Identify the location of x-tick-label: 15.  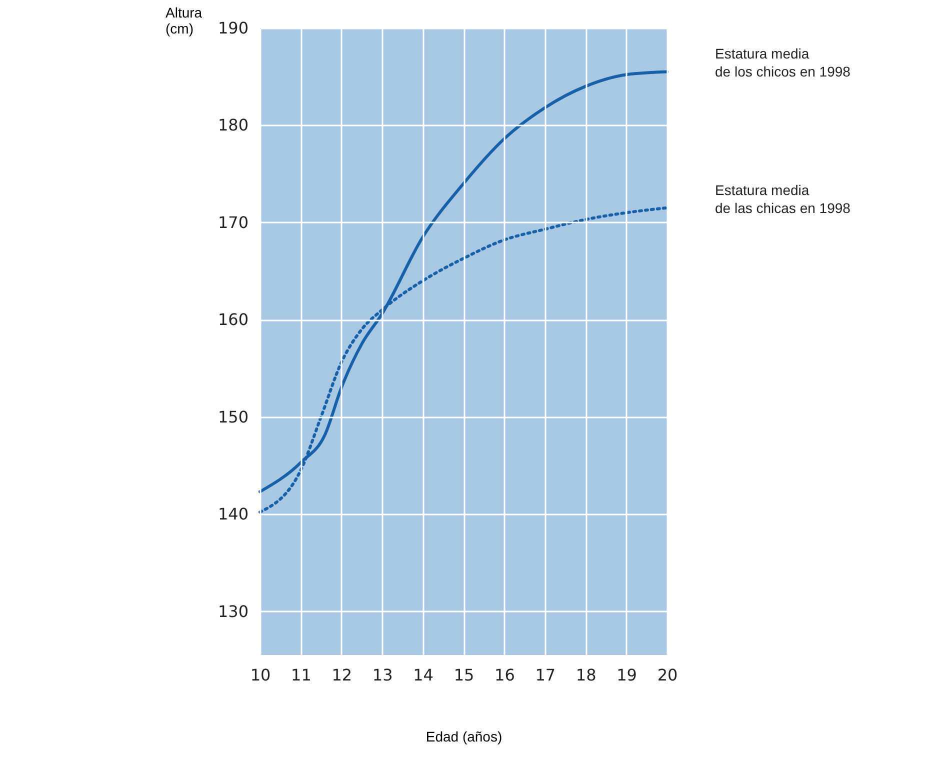
(464, 675).